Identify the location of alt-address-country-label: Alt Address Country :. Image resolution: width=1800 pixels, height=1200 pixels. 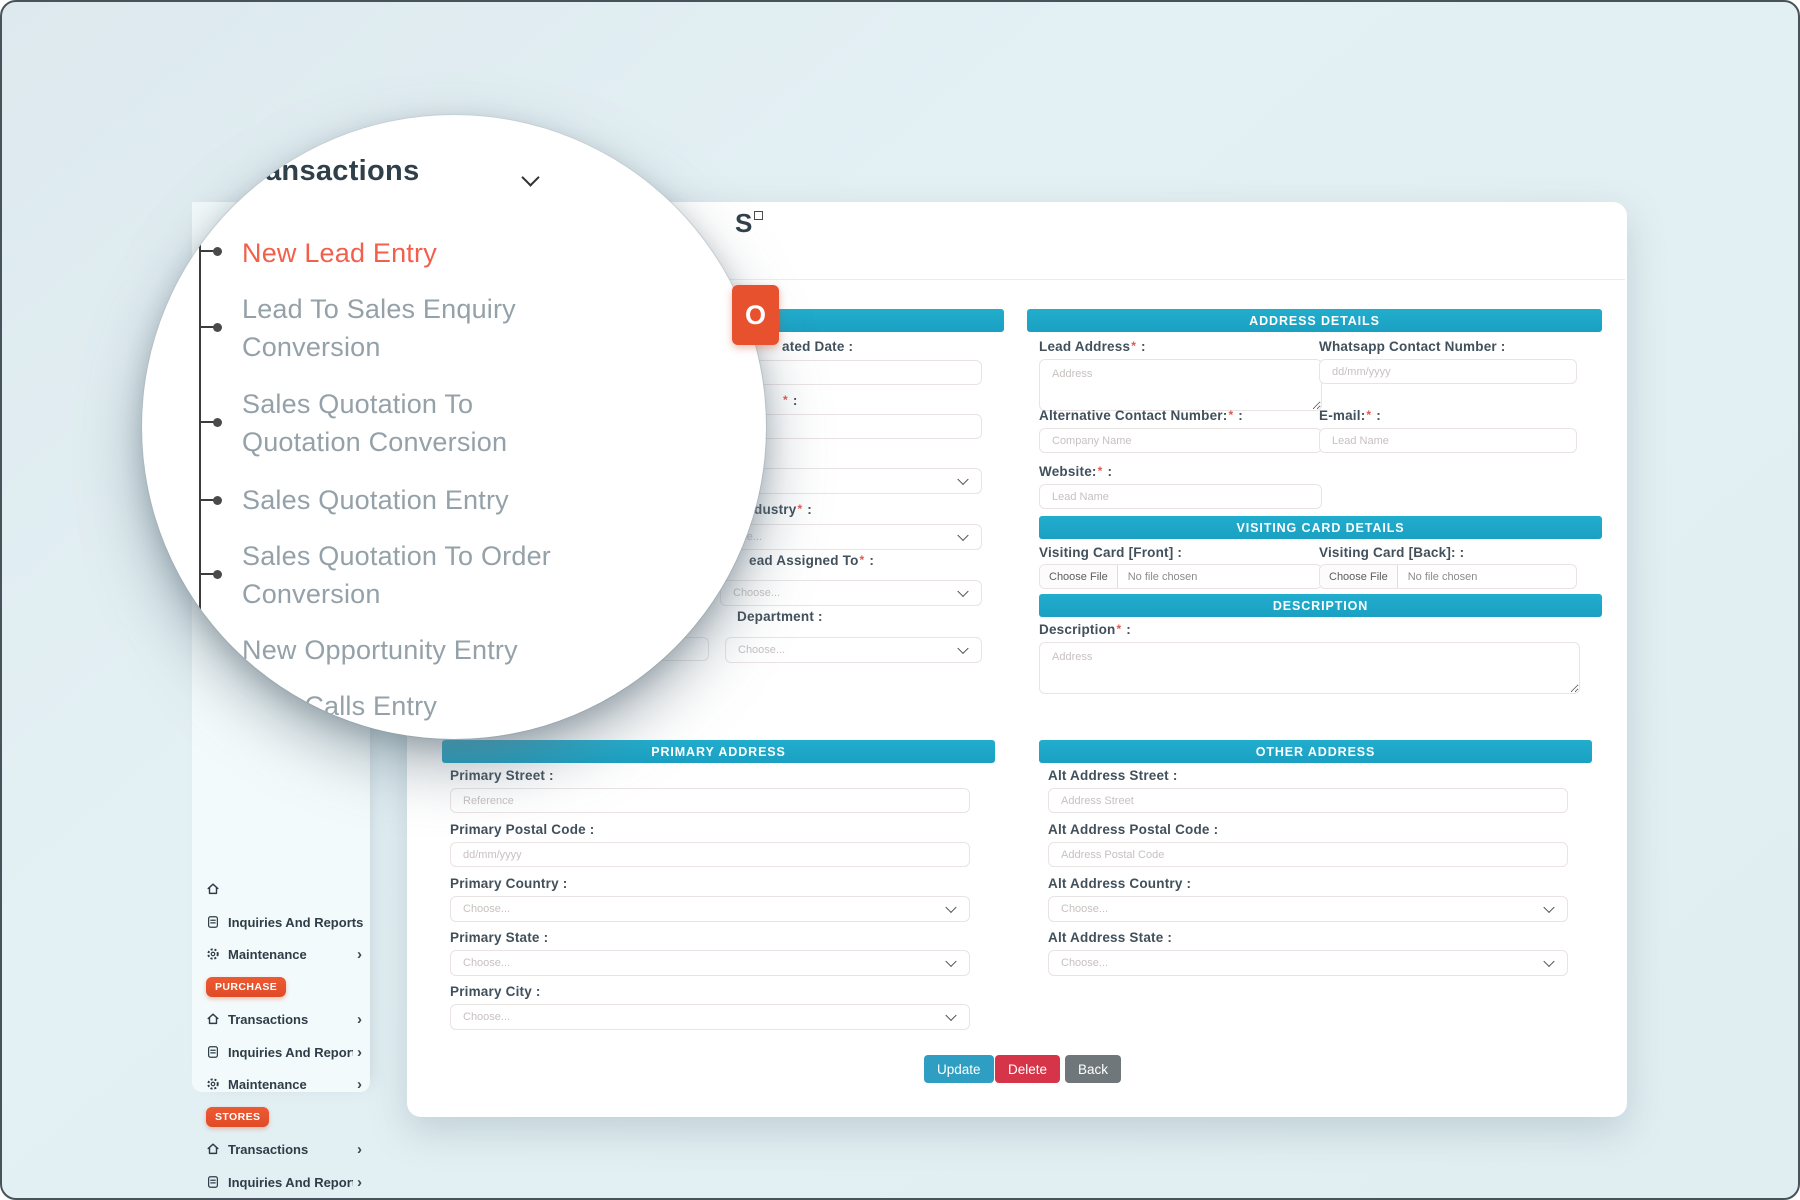
(1119, 883).